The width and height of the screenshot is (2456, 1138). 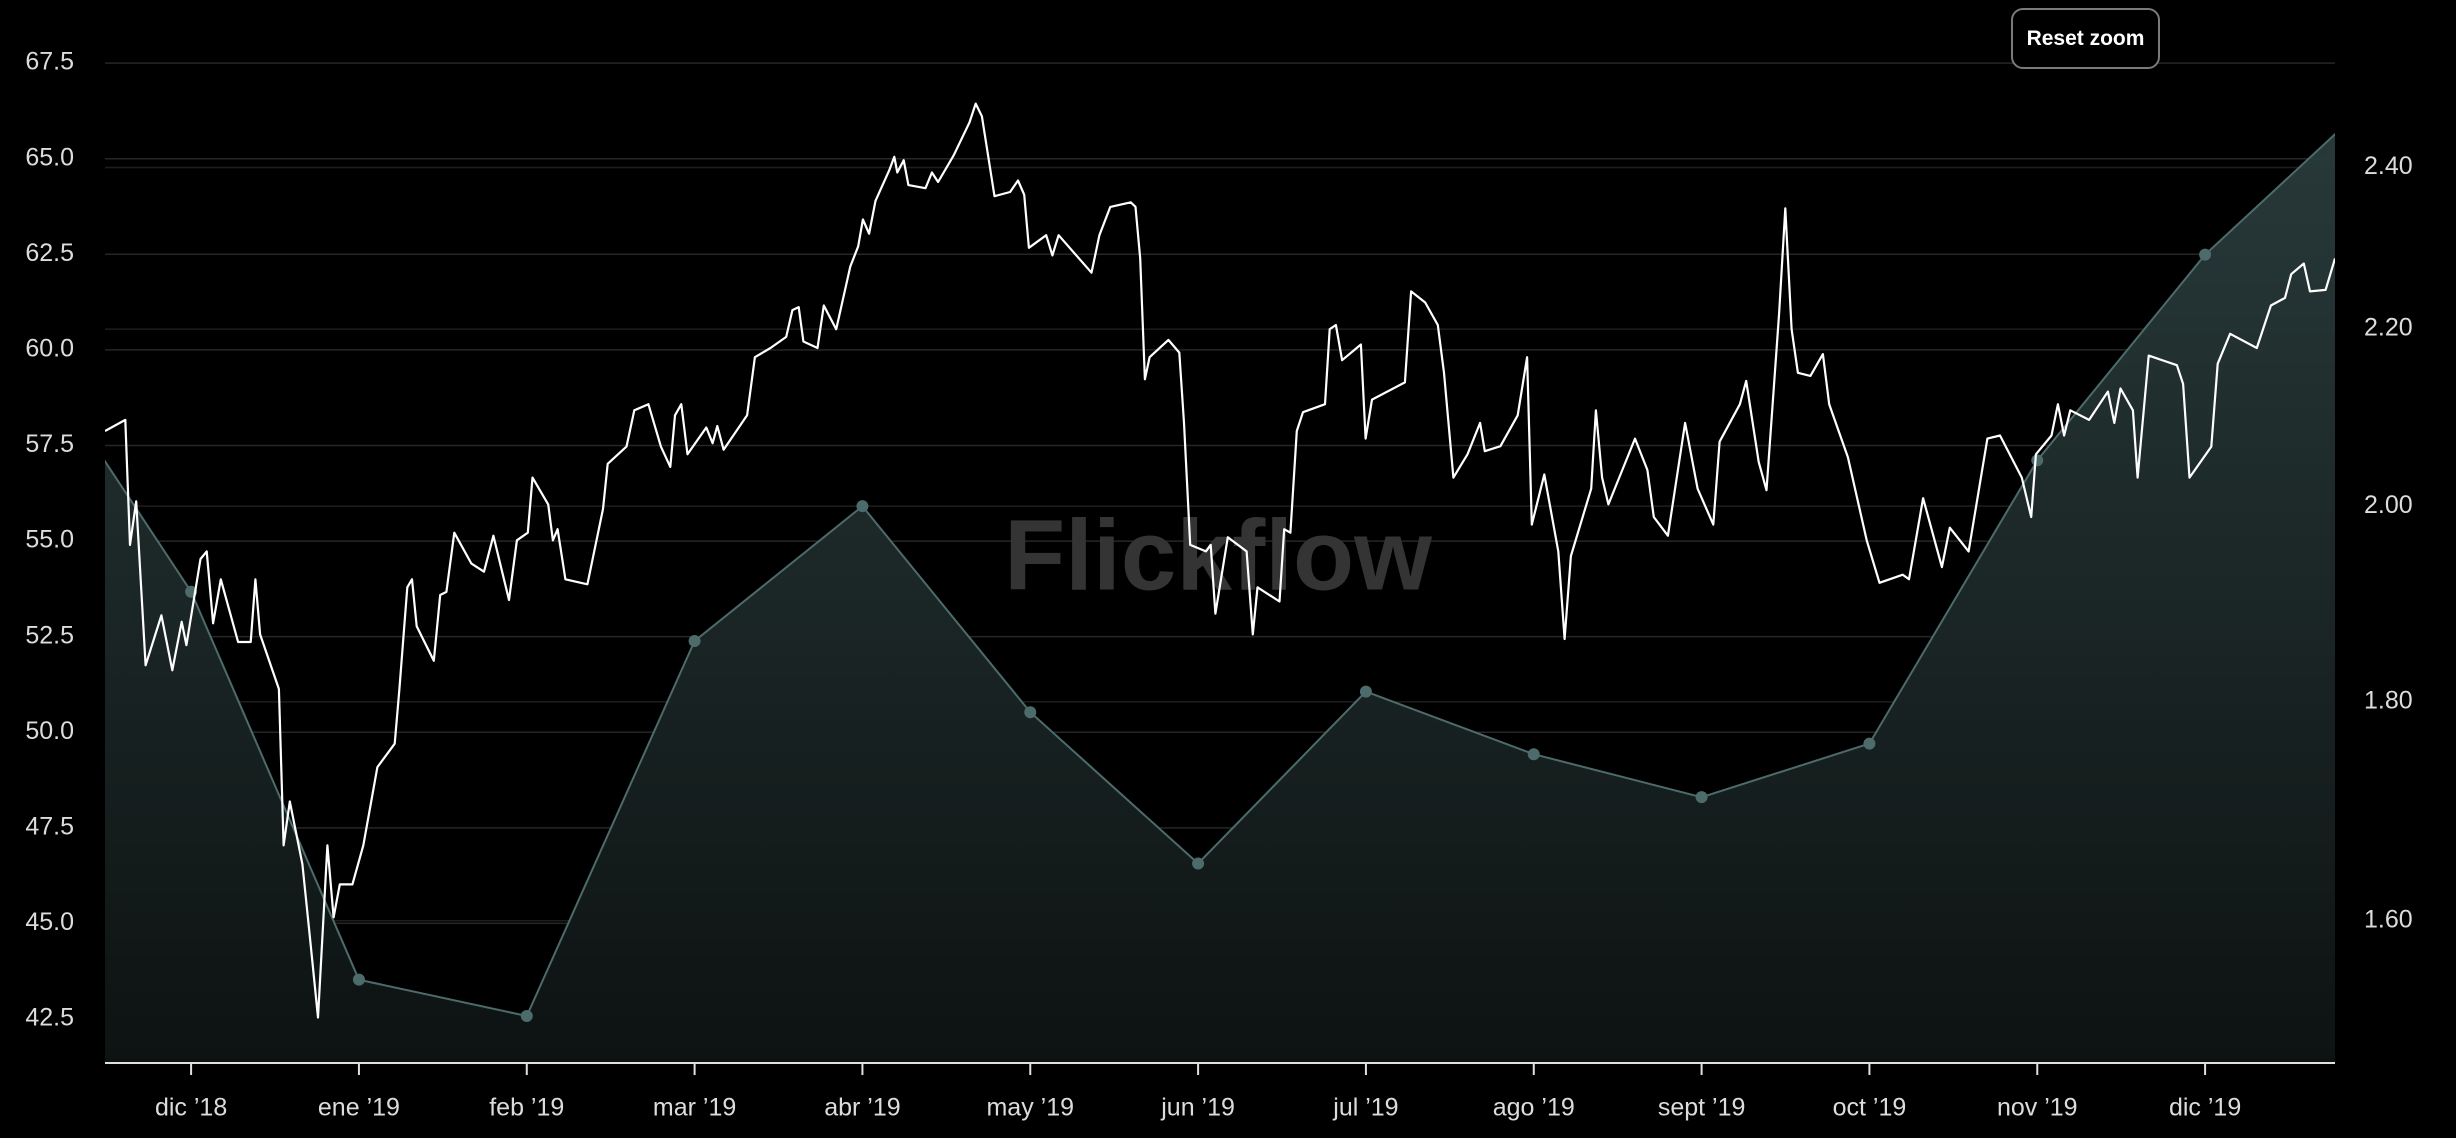 I want to click on y-tick-label: 42.5, so click(x=49, y=1018).